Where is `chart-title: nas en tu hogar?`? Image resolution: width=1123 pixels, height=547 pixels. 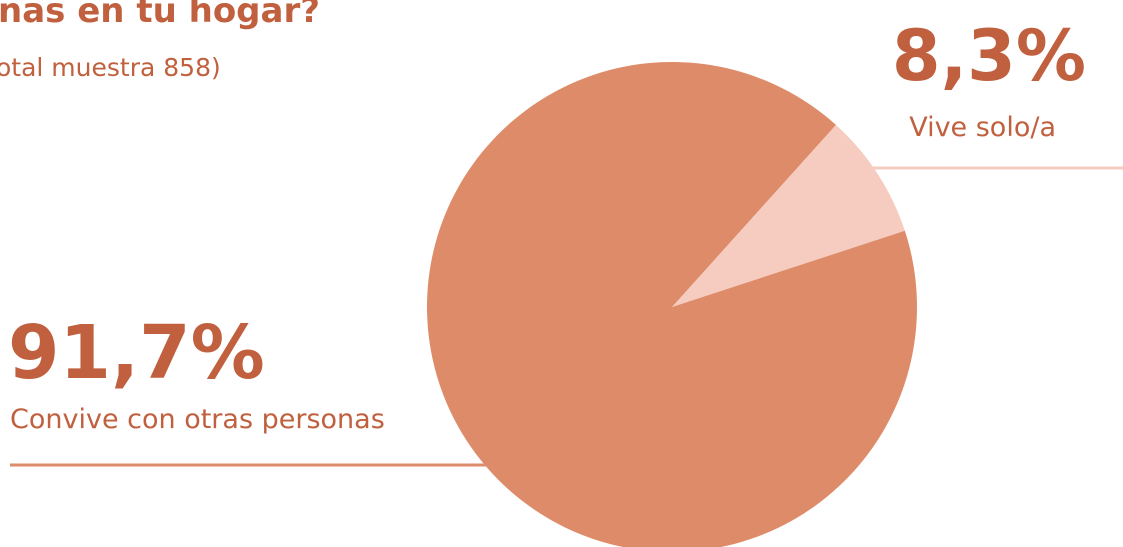
chart-title: nas en tu hogar? is located at coordinates (160, 15).